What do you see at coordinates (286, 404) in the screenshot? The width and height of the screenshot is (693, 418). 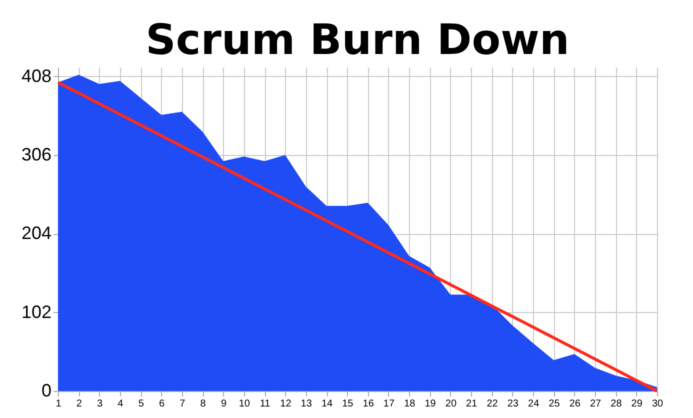 I see `x-tick-label: 12` at bounding box center [286, 404].